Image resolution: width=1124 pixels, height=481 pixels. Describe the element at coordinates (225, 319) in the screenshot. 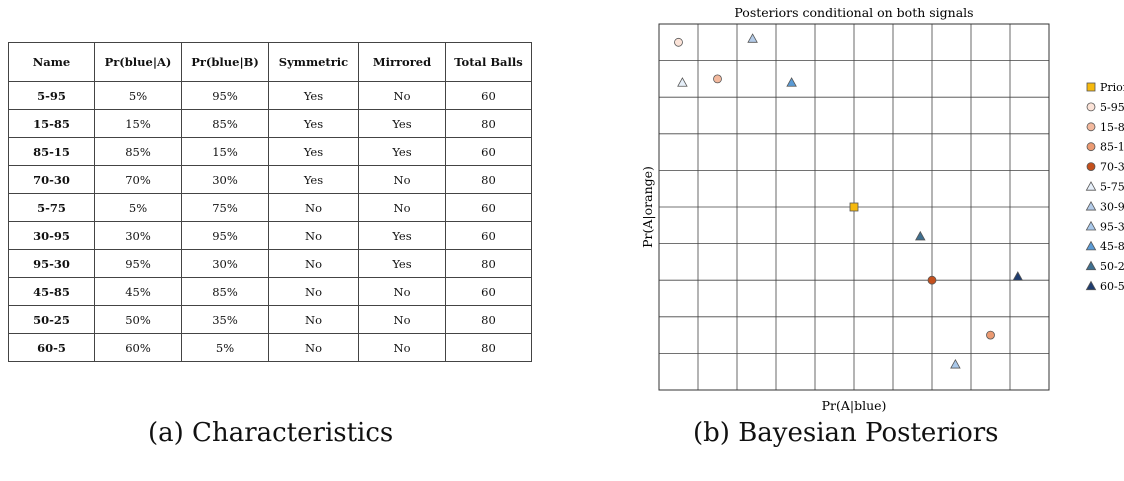

I see `table-cell: 35%` at that location.